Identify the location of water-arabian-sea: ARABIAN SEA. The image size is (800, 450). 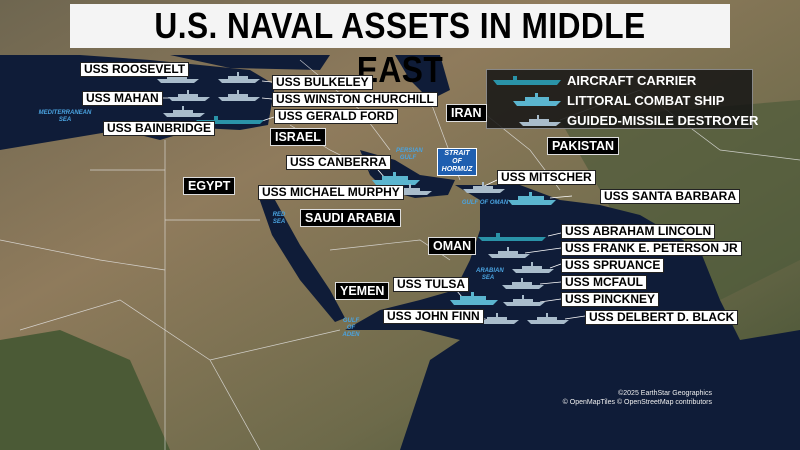
(490, 274).